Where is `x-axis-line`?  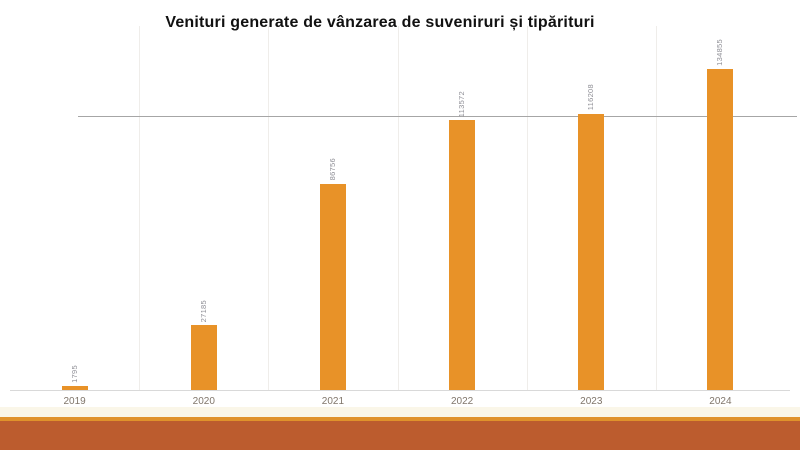
x-axis-line is located at coordinates (400, 390).